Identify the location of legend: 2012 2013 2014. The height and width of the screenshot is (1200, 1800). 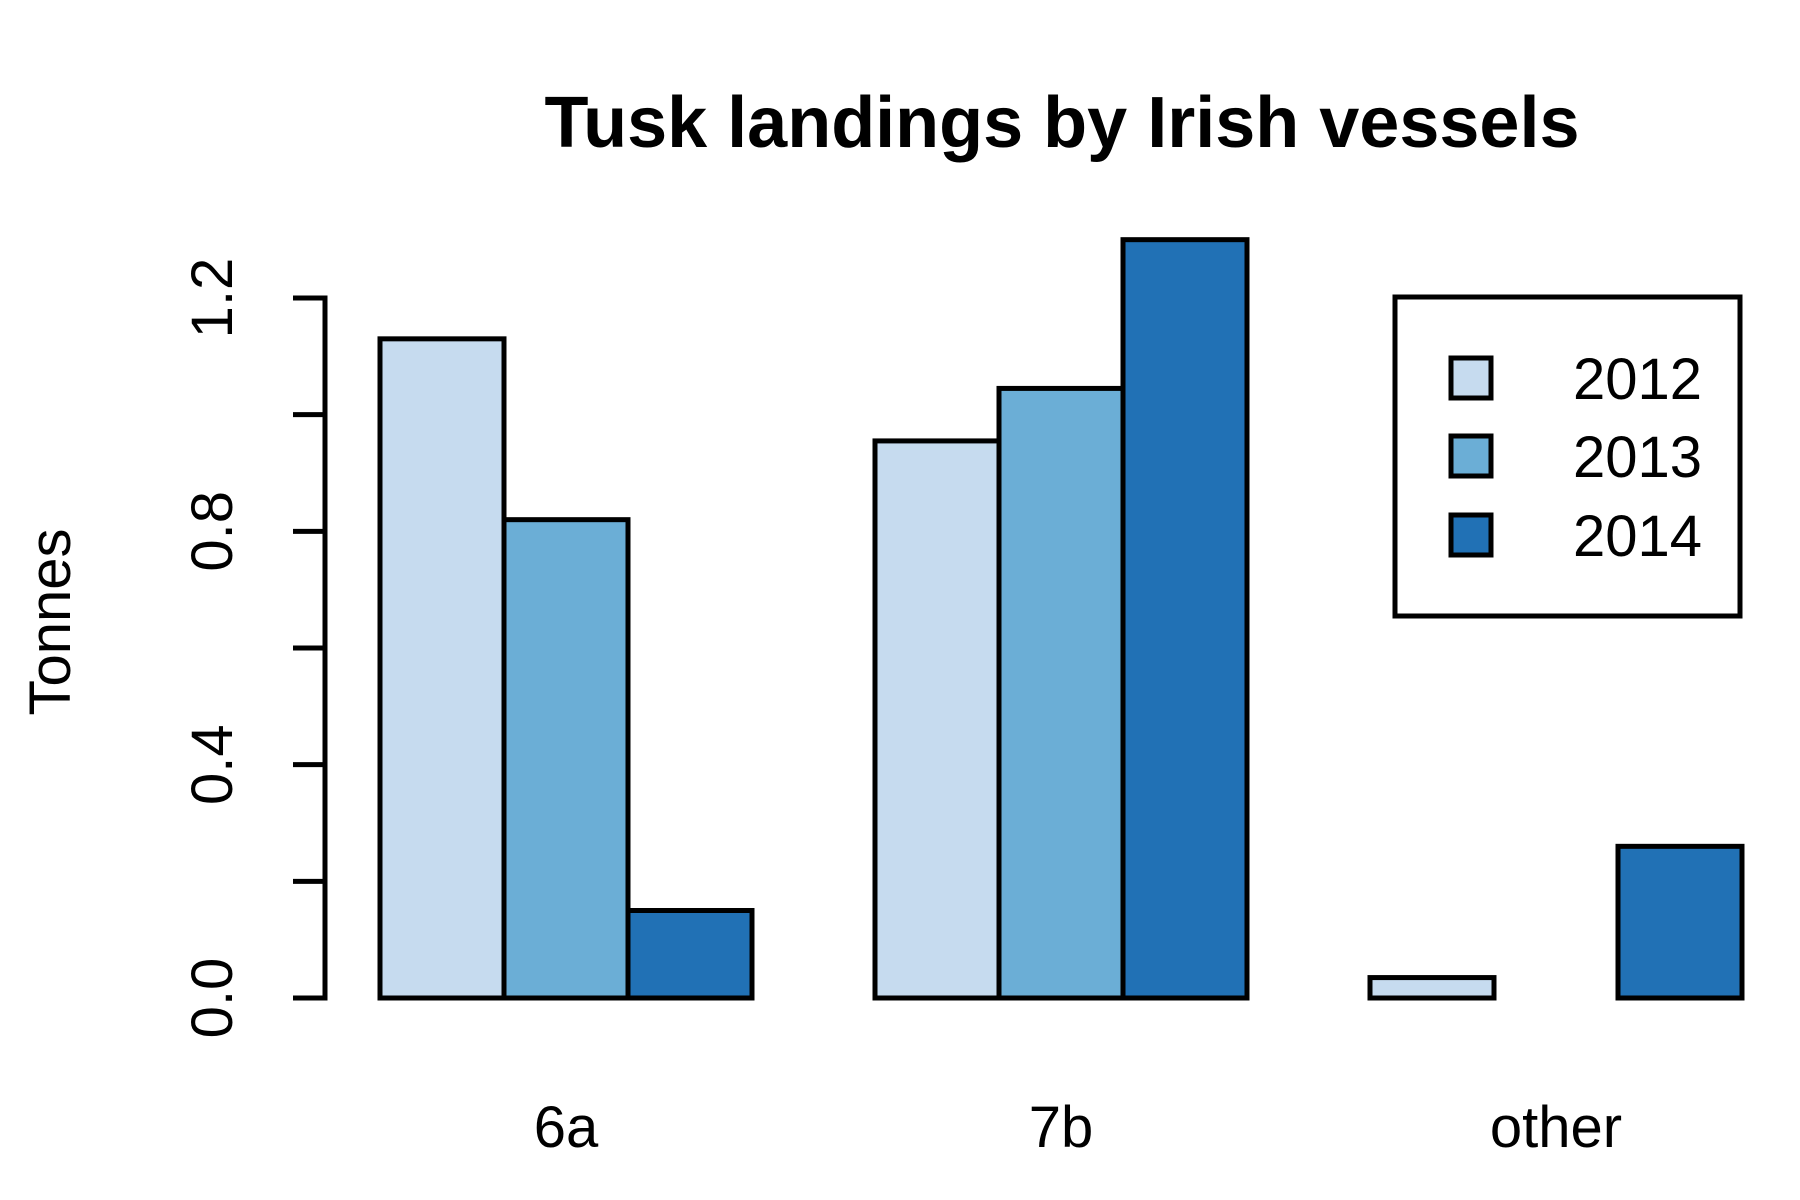
(1567, 456).